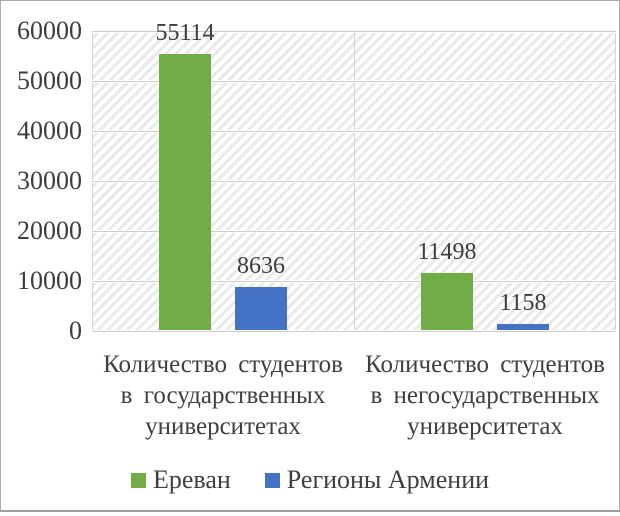 This screenshot has height=516, width=620. Describe the element at coordinates (447, 252) in the screenshot. I see `data-label-11498: 11498` at that location.